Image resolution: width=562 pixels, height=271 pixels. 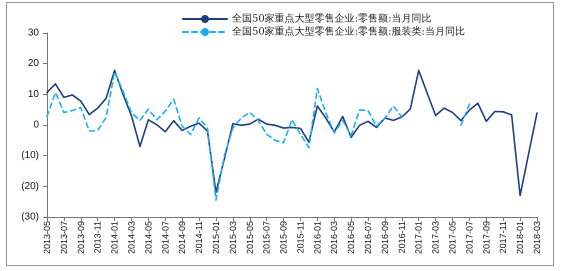 I want to click on x-tick-label: 2017-01, so click(x=419, y=237).